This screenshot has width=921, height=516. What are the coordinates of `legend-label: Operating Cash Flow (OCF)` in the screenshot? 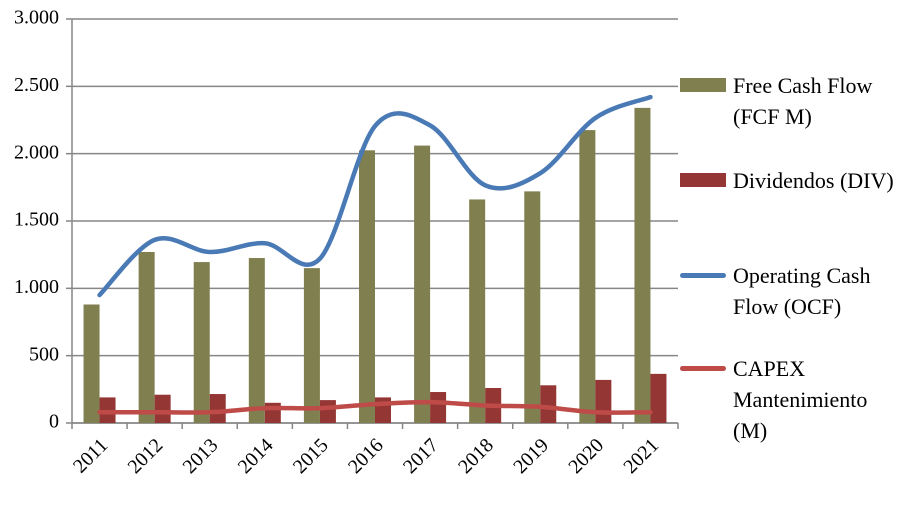 It's located at (802, 291).